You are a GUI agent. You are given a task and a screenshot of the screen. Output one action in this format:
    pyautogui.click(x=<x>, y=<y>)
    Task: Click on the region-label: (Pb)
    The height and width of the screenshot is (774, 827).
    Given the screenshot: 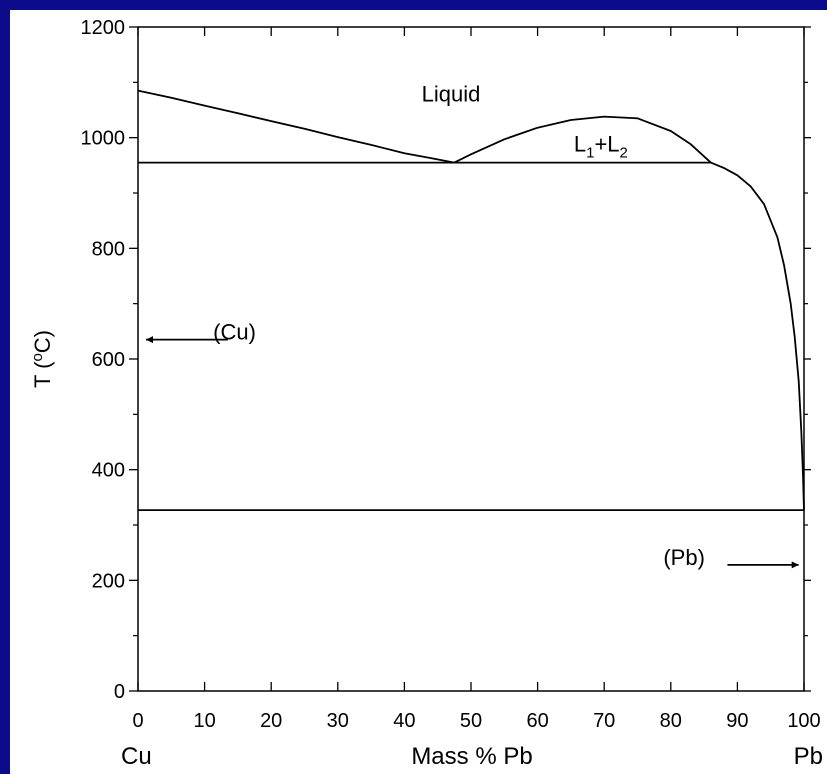 What is the action you would take?
    pyautogui.click(x=684, y=557)
    